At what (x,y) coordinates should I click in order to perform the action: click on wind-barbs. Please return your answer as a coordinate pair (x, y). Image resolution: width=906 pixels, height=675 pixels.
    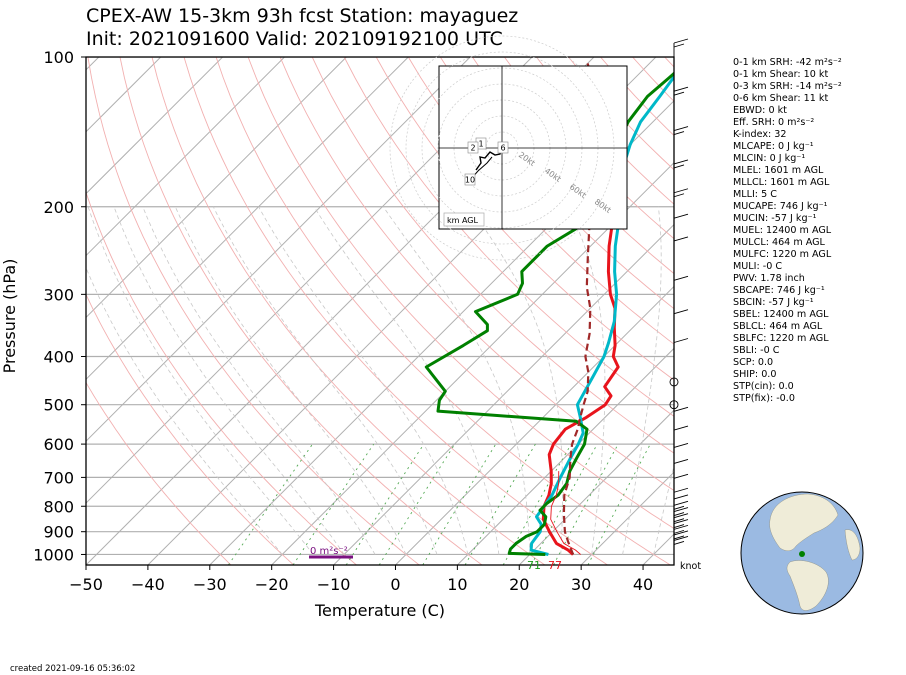
    Looking at the image, I should click on (679, 296).